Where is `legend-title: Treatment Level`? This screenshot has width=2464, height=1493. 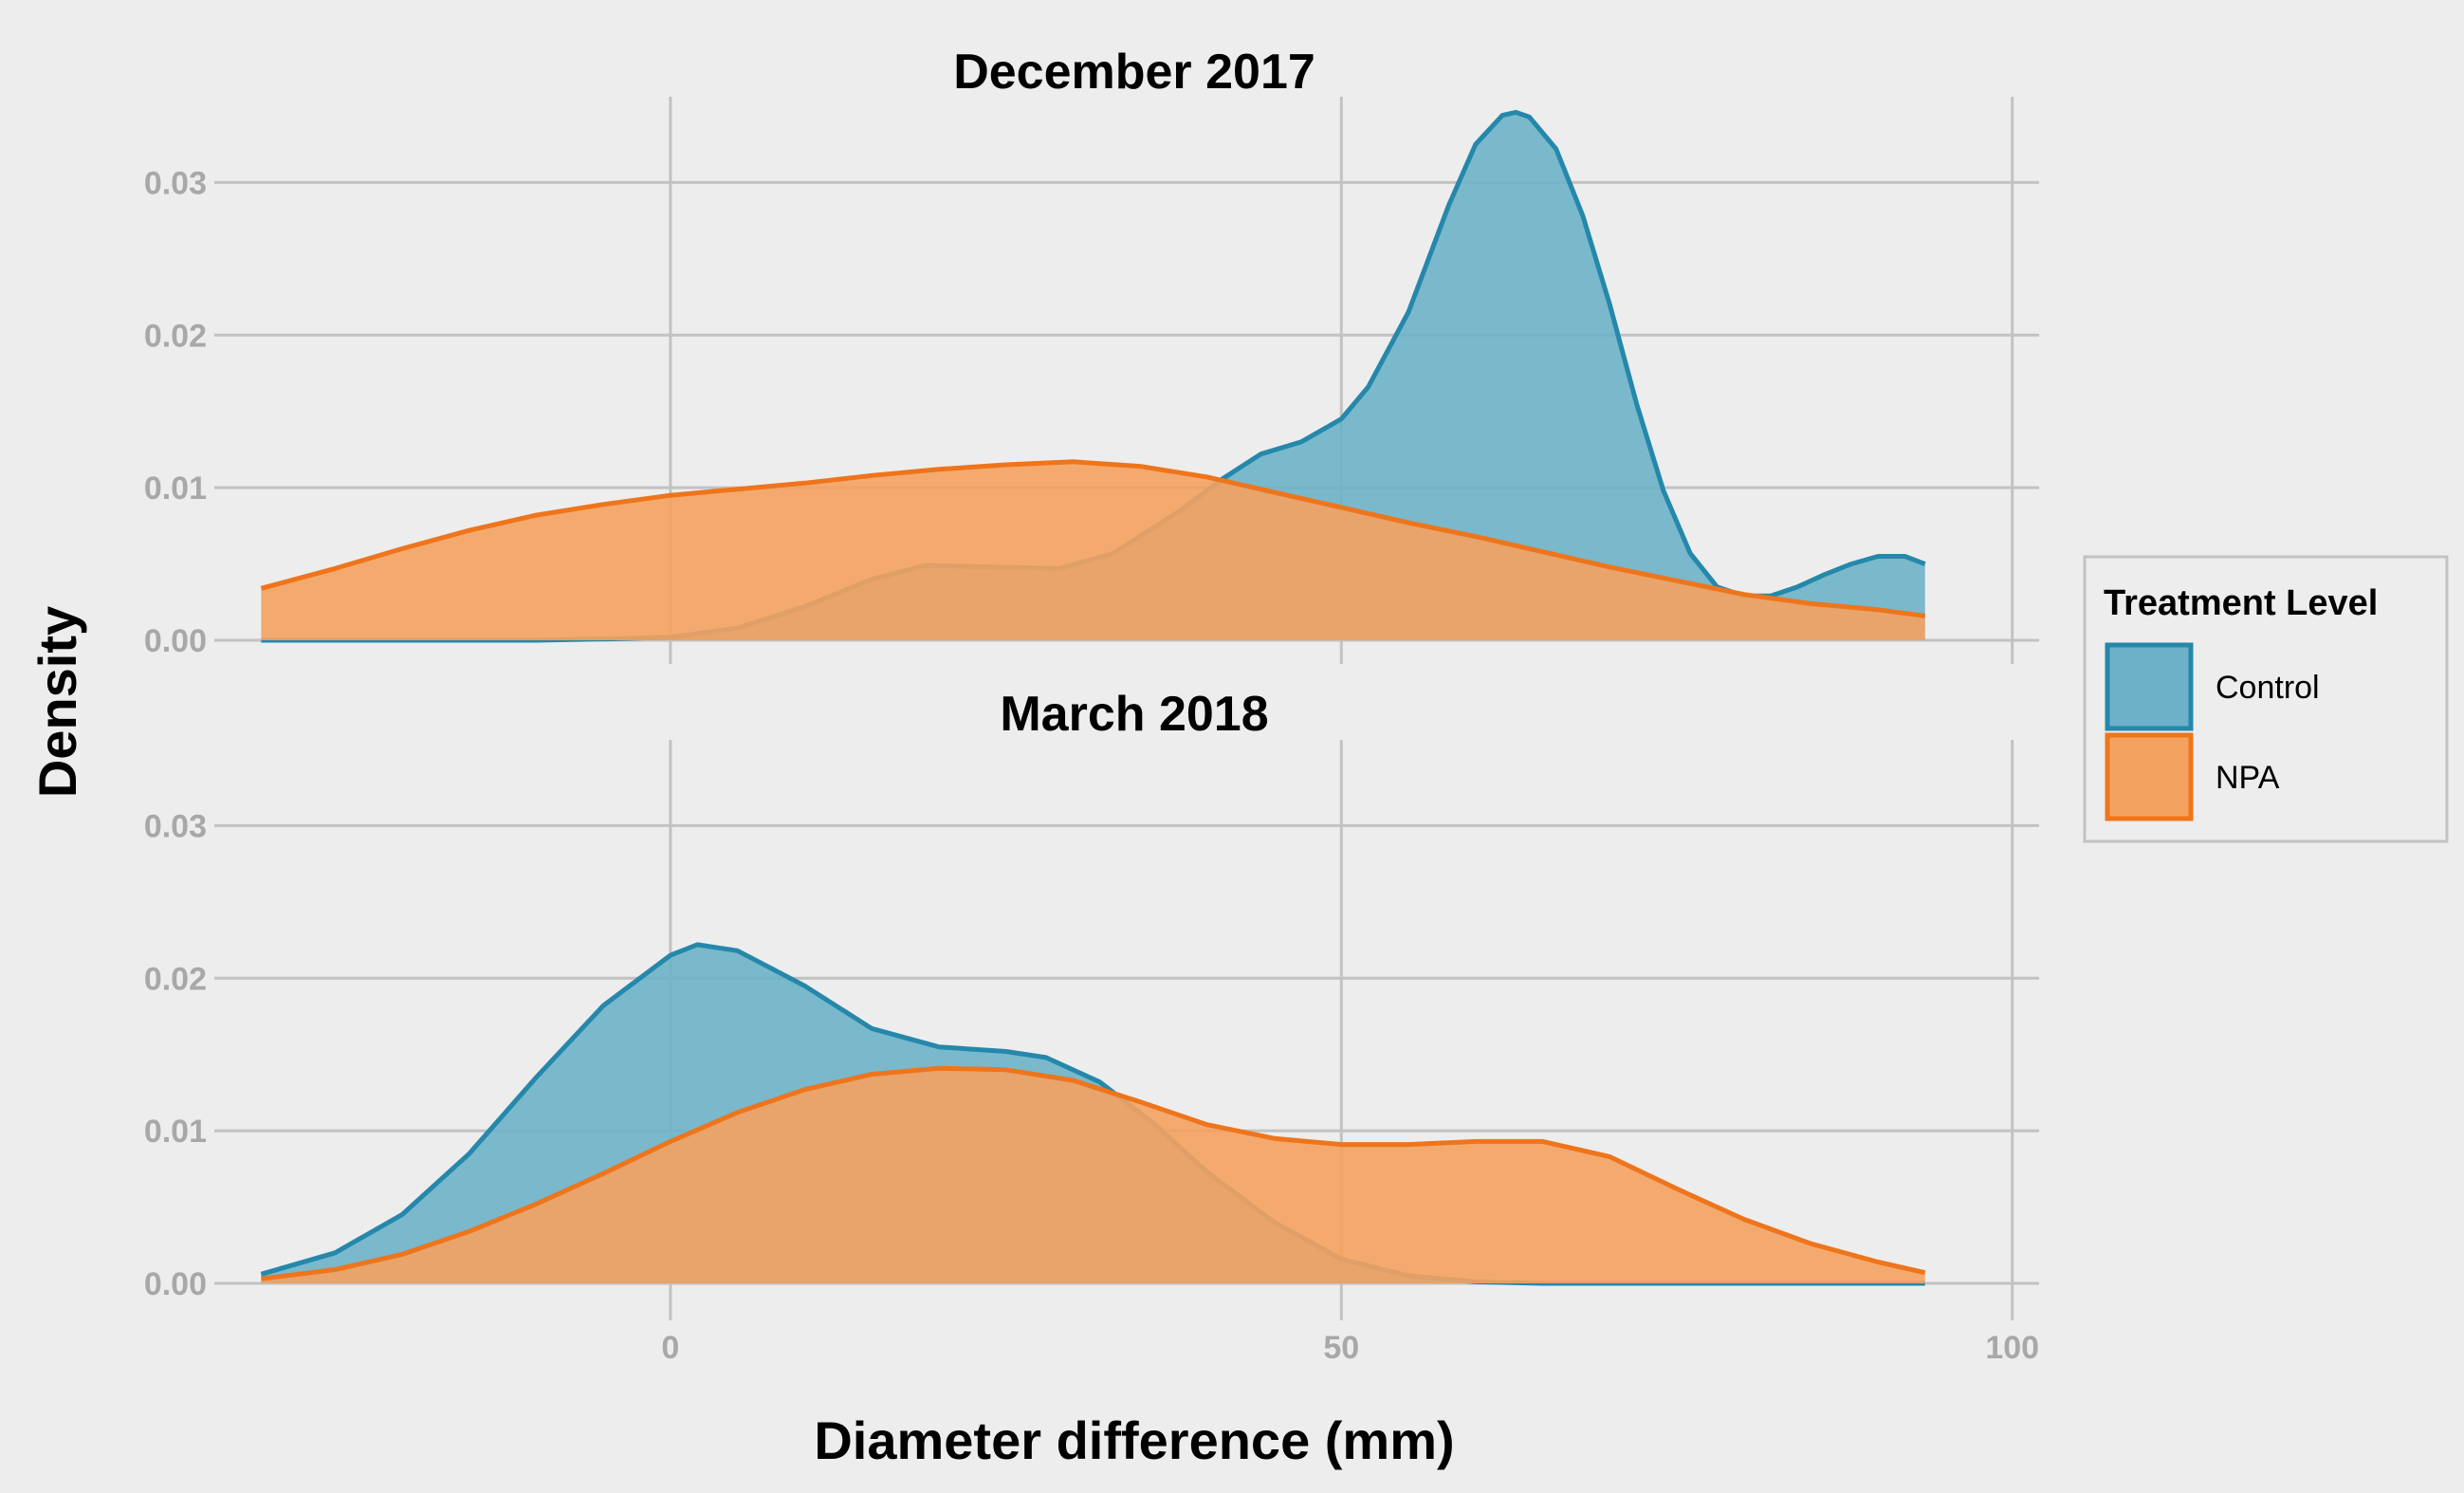
legend-title: Treatment Level is located at coordinates (2241, 603).